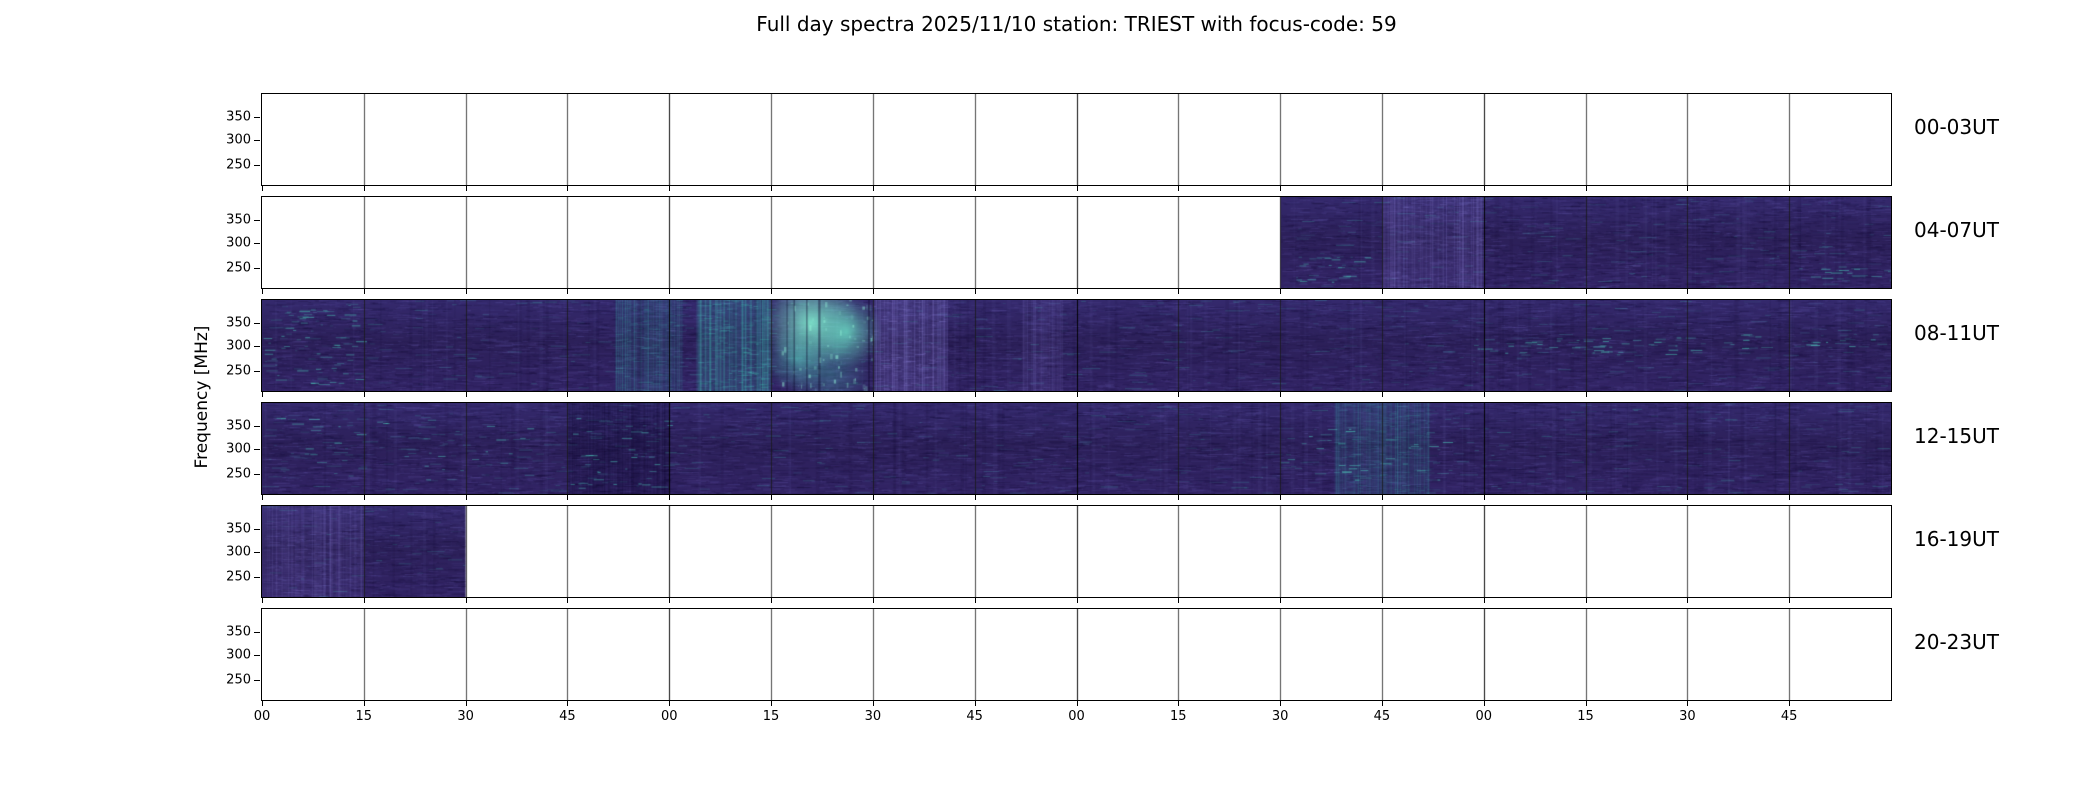 This screenshot has height=800, width=2100. What do you see at coordinates (1956, 642) in the screenshot?
I see `row-time-label: 20-23UT` at bounding box center [1956, 642].